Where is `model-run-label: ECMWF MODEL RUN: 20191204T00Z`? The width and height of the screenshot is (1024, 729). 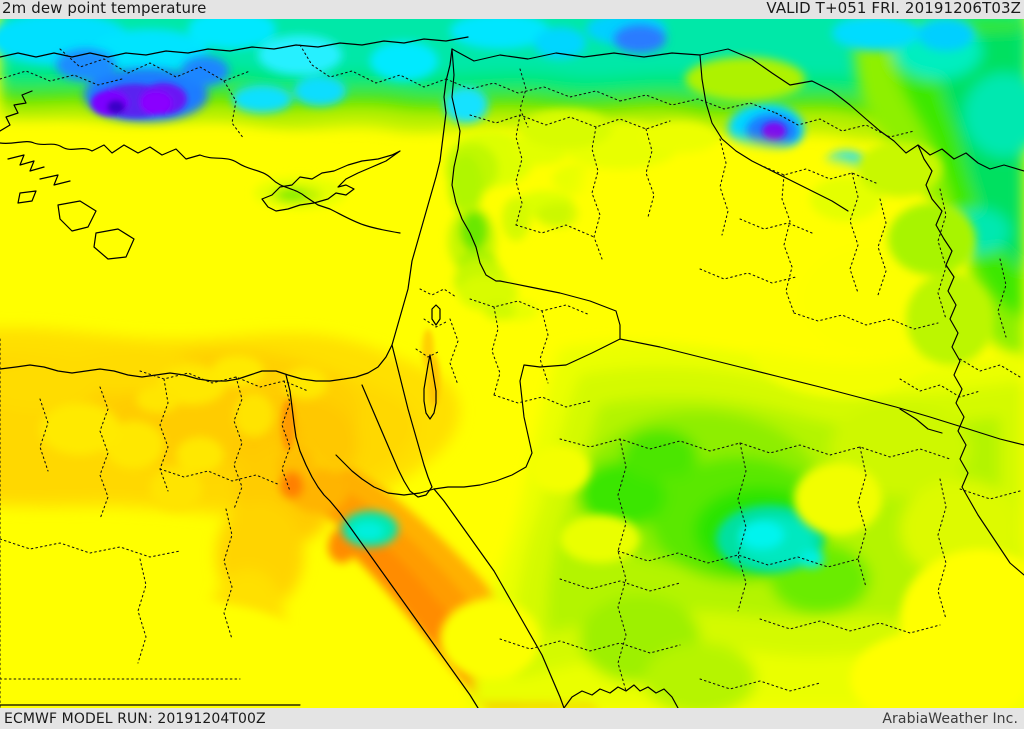 model-run-label: ECMWF MODEL RUN: 20191204T00Z is located at coordinates (135, 719).